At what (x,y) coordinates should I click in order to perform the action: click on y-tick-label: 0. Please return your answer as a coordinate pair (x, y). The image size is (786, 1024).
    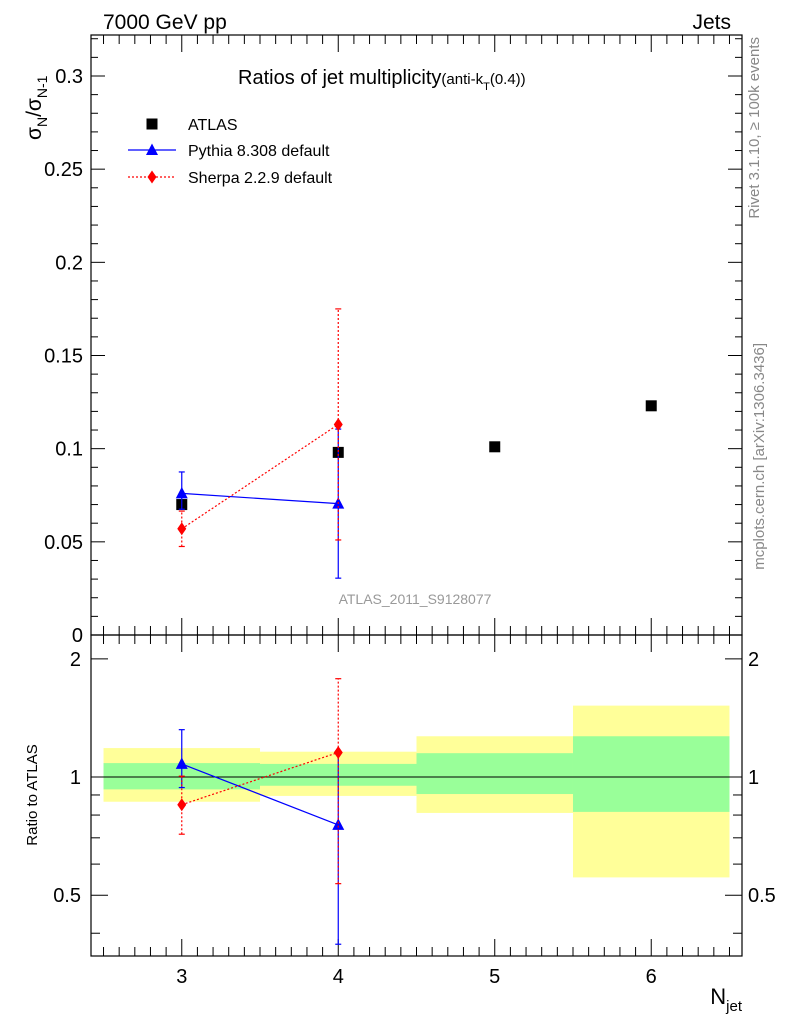
    Looking at the image, I should click on (77, 636).